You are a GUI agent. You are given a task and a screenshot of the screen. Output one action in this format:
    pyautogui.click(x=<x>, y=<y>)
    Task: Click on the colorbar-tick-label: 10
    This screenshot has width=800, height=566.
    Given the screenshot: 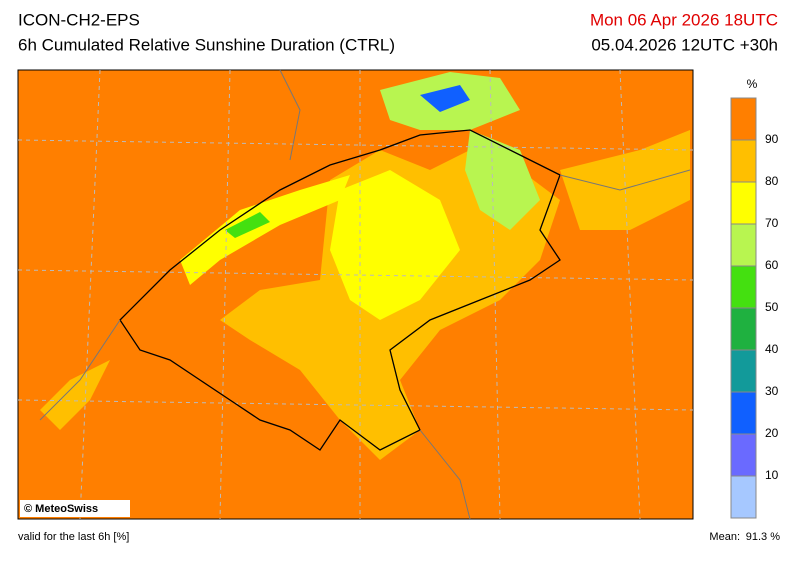 What is the action you would take?
    pyautogui.click(x=772, y=475)
    